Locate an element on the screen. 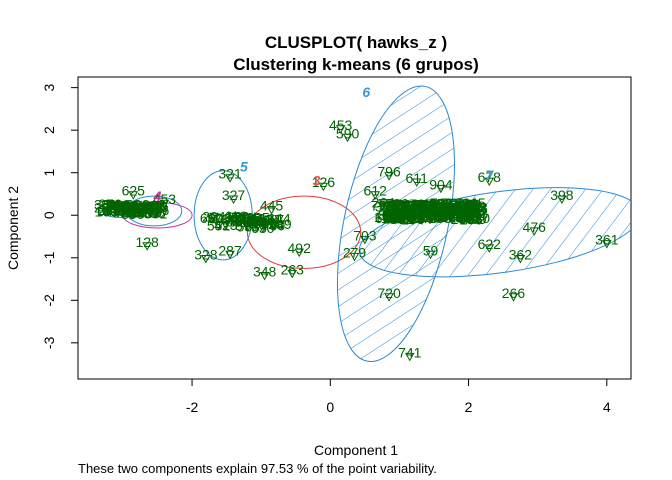  point-label: 348 is located at coordinates (265, 272).